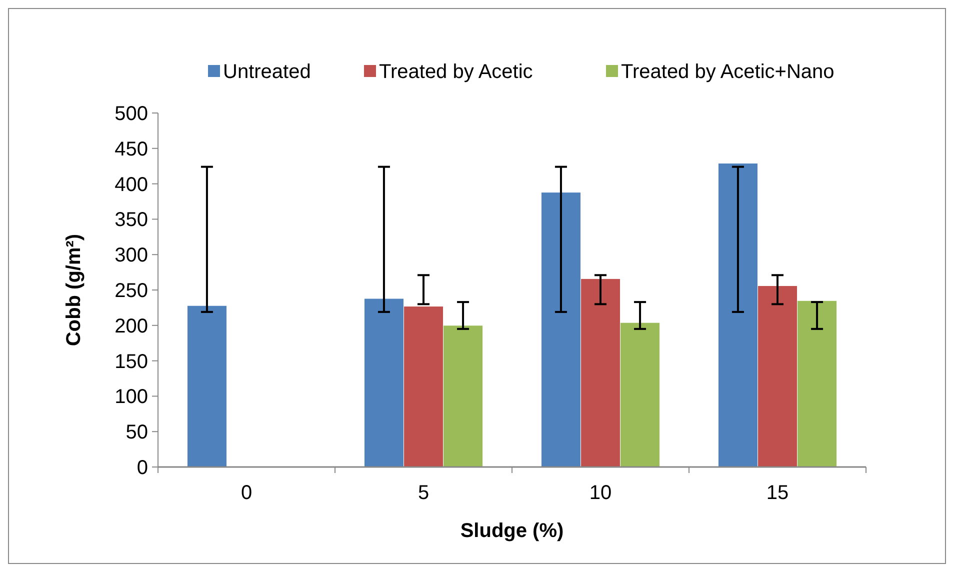  What do you see at coordinates (456, 72) in the screenshot?
I see `legend-label: Treated by Acetic` at bounding box center [456, 72].